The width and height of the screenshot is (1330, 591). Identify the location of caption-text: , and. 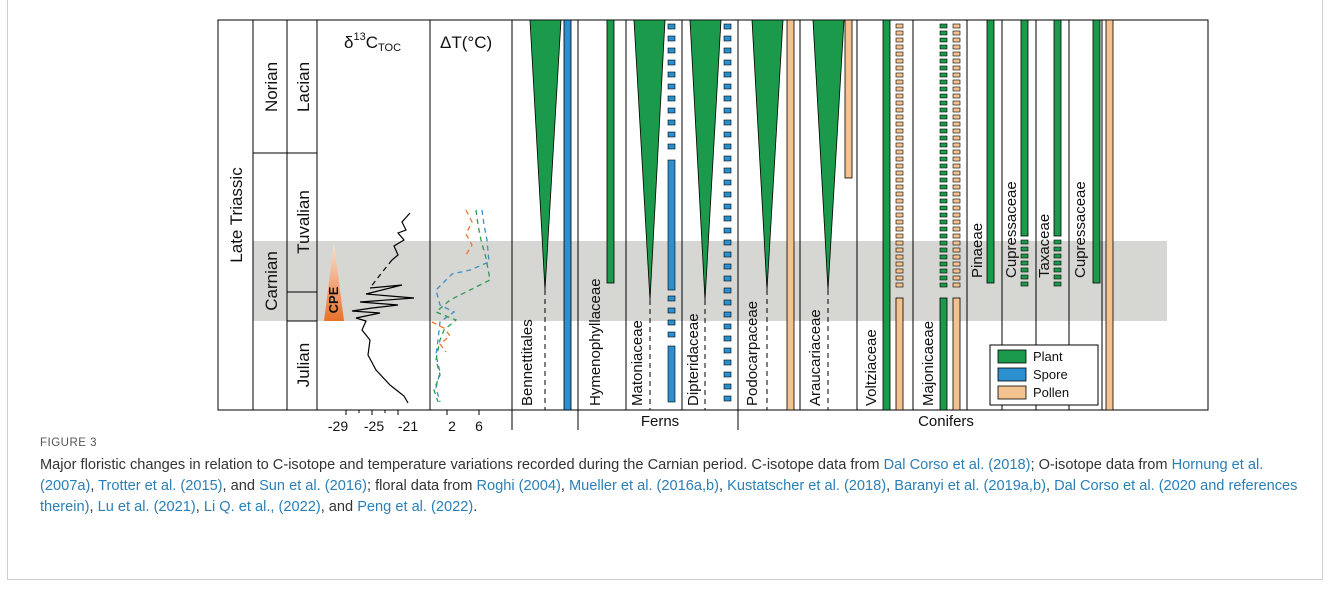
(339, 507).